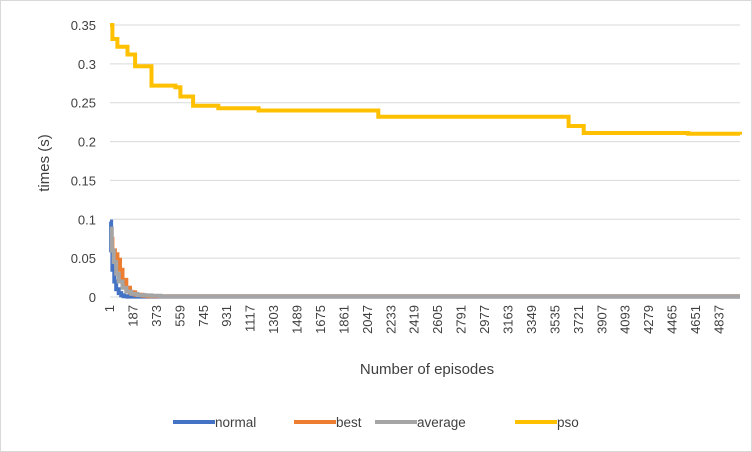 The image size is (752, 452). Describe the element at coordinates (44, 163) in the screenshot. I see `y-axis-title: times (s)` at that location.